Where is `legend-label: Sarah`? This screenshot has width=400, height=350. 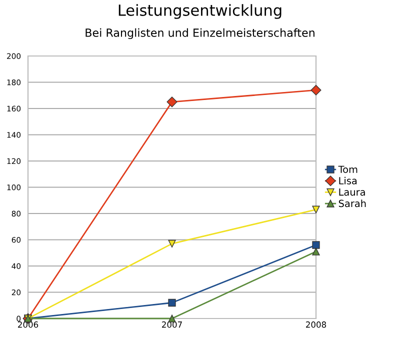 legend-label: Sarah is located at coordinates (352, 204).